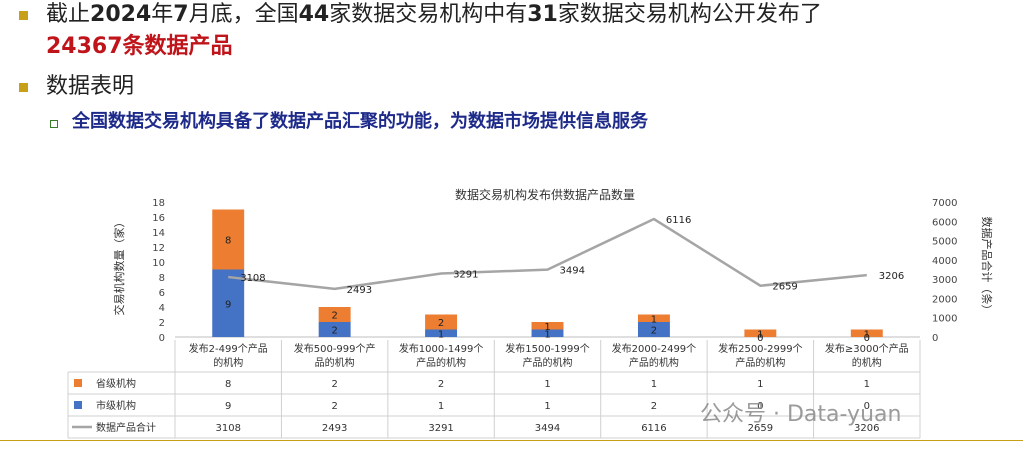 The width and height of the screenshot is (1023, 457). Describe the element at coordinates (119, 266) in the screenshot. I see `y-axis-label: 交易机构数量（家）` at that location.